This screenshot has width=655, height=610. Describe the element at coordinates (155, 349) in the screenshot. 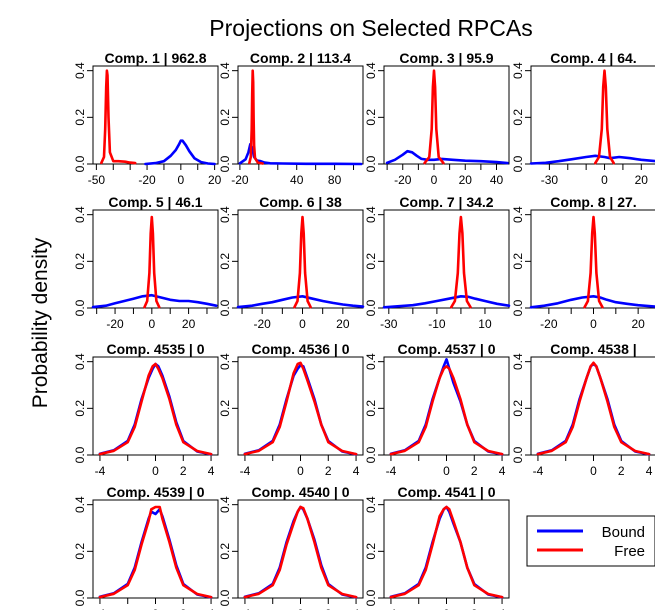

I see `panel-title: Comp. 4535 | 0` at that location.